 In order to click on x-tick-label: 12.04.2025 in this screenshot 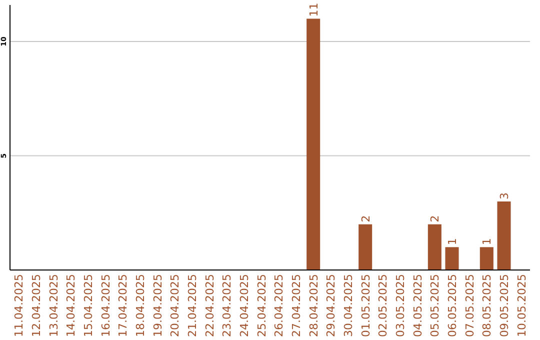, I will do `click(36, 305)`.